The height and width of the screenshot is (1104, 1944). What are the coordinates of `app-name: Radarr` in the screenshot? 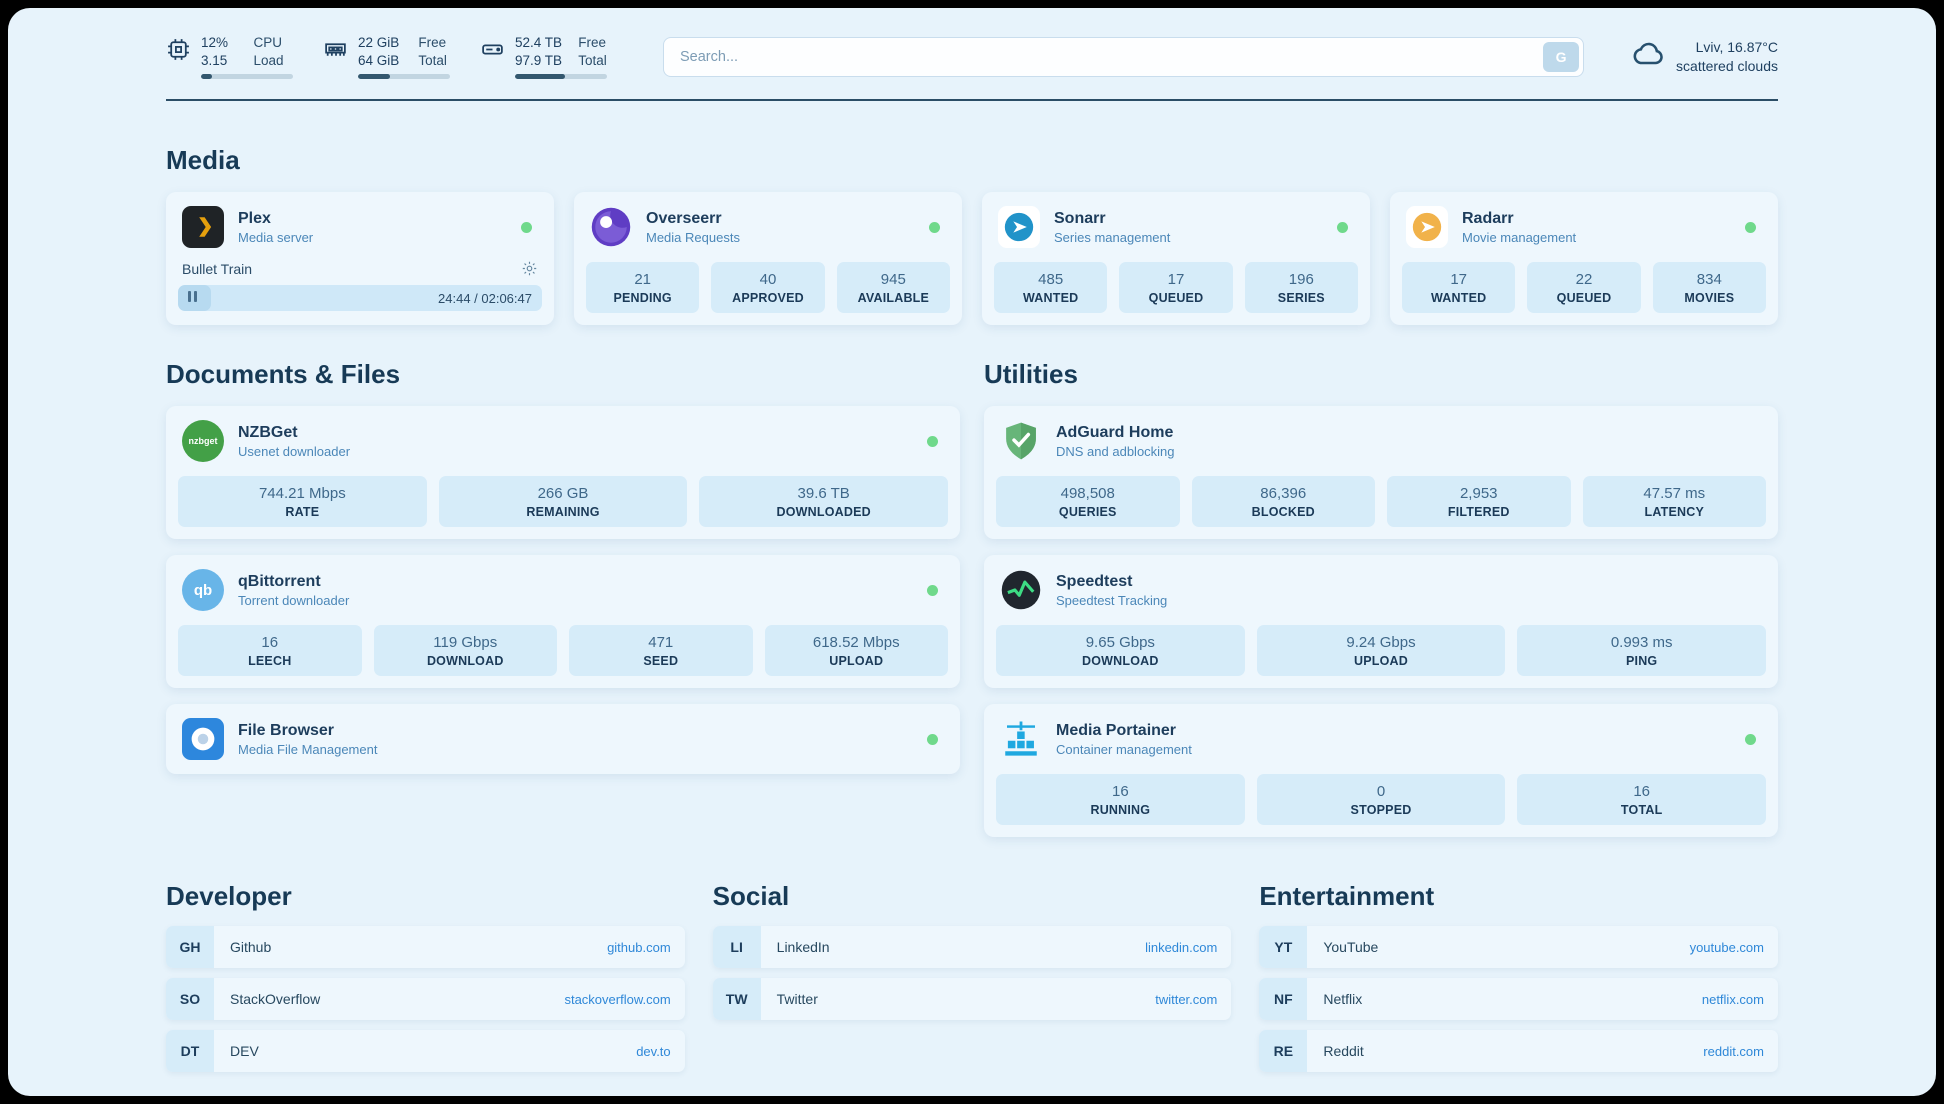 It's located at (1488, 218).